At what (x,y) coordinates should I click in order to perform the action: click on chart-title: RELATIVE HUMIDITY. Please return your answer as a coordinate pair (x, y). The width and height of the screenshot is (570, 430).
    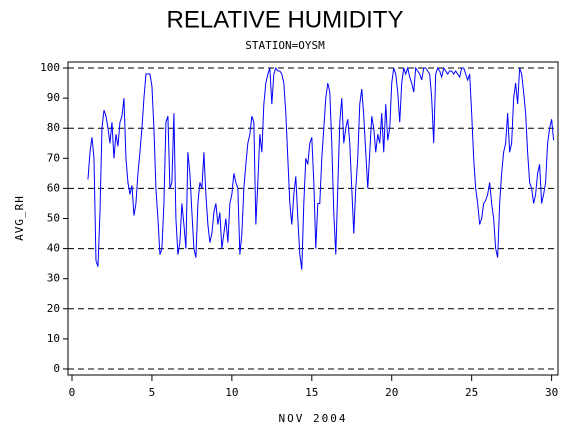
    Looking at the image, I should click on (285, 19).